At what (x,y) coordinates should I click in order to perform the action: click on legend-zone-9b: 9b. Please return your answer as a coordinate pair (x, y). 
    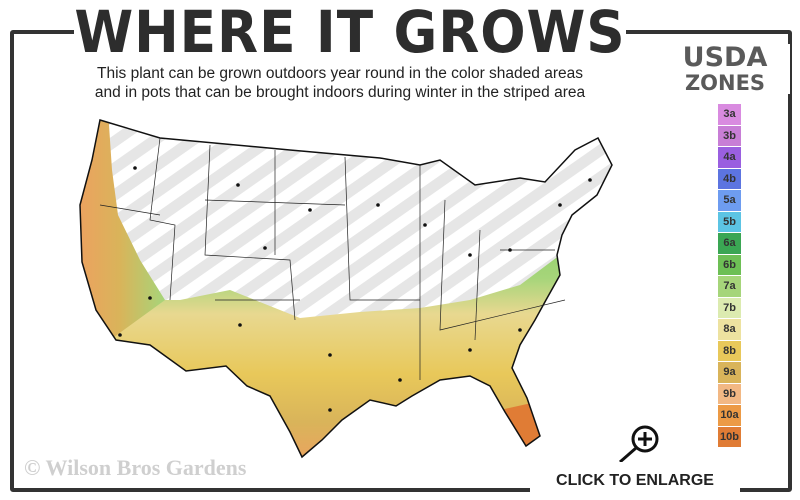
    Looking at the image, I should click on (729, 393).